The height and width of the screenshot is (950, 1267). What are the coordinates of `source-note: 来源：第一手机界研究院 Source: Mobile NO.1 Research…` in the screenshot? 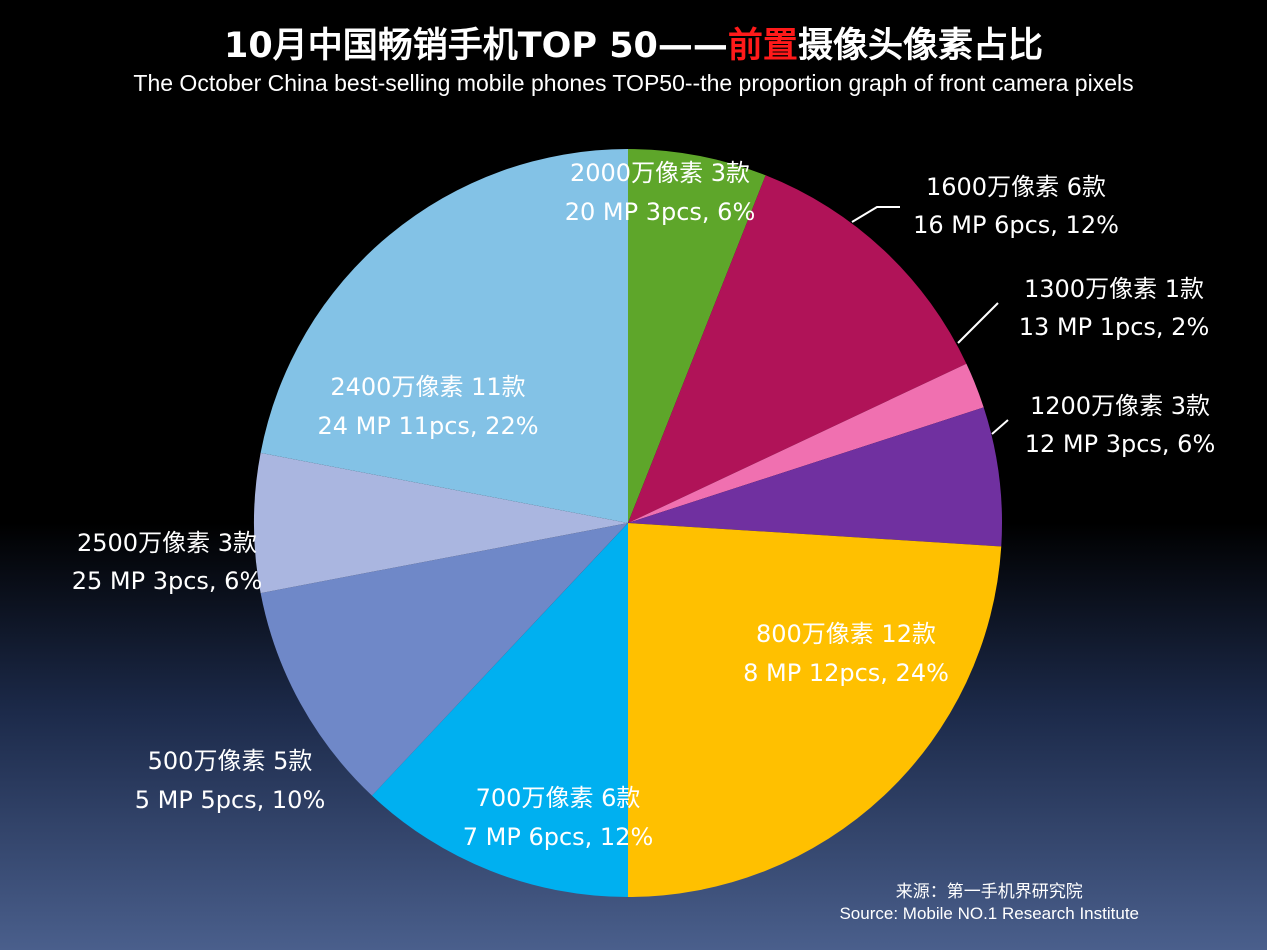 It's located at (989, 903).